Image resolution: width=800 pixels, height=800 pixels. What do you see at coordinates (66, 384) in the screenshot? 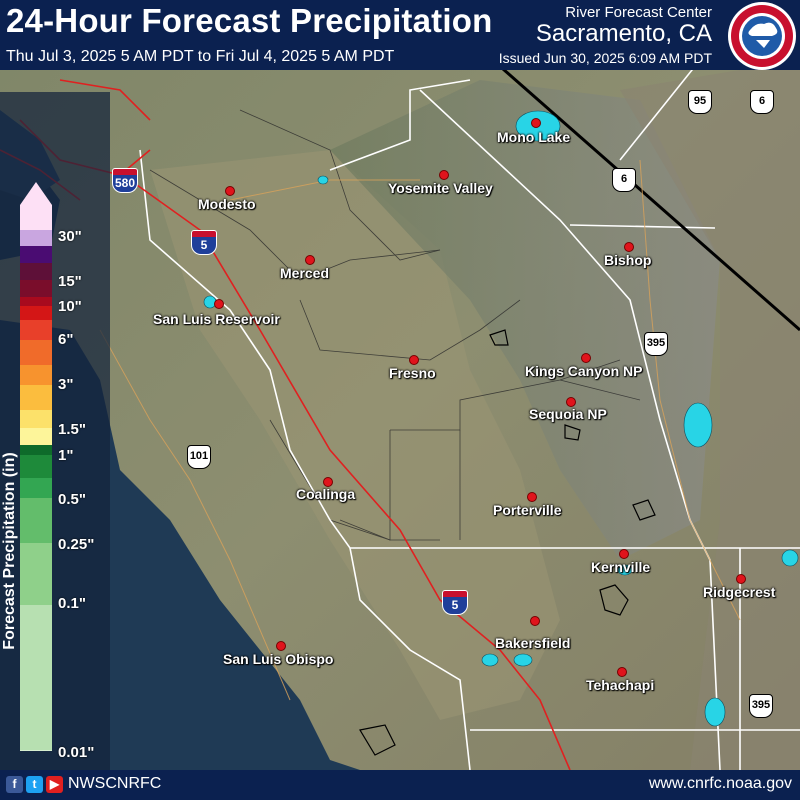
I see `scale-label-3: 3"` at bounding box center [66, 384].